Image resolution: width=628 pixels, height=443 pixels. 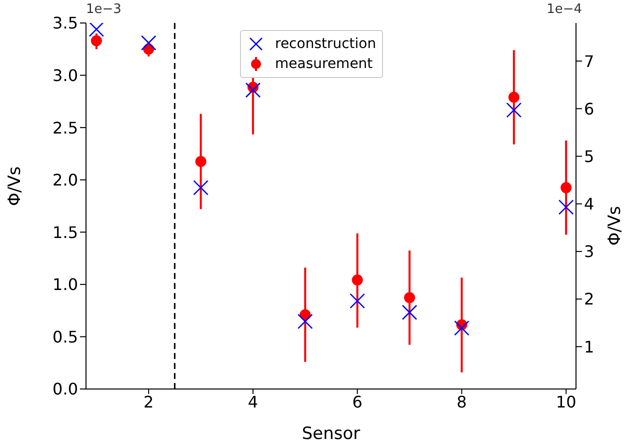 What do you see at coordinates (325, 44) in the screenshot?
I see `legend-label: reconstruction` at bounding box center [325, 44].